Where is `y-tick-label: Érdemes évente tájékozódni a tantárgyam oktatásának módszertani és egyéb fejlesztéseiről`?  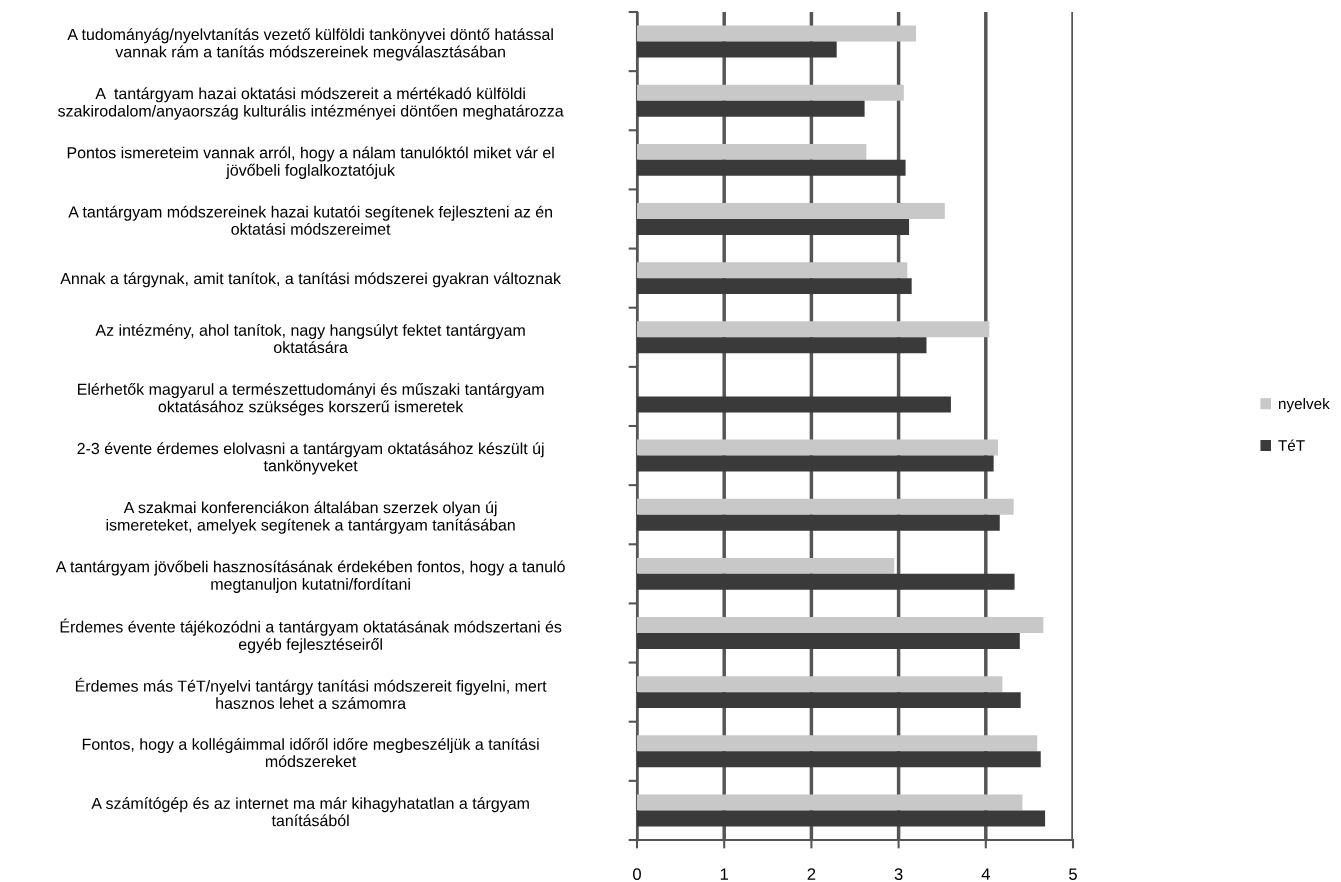 y-tick-label: Érdemes évente tájékozódni a tantárgyam oktatásának módszertani és egyéb fejlesztéseiről is located at coordinates (311, 636).